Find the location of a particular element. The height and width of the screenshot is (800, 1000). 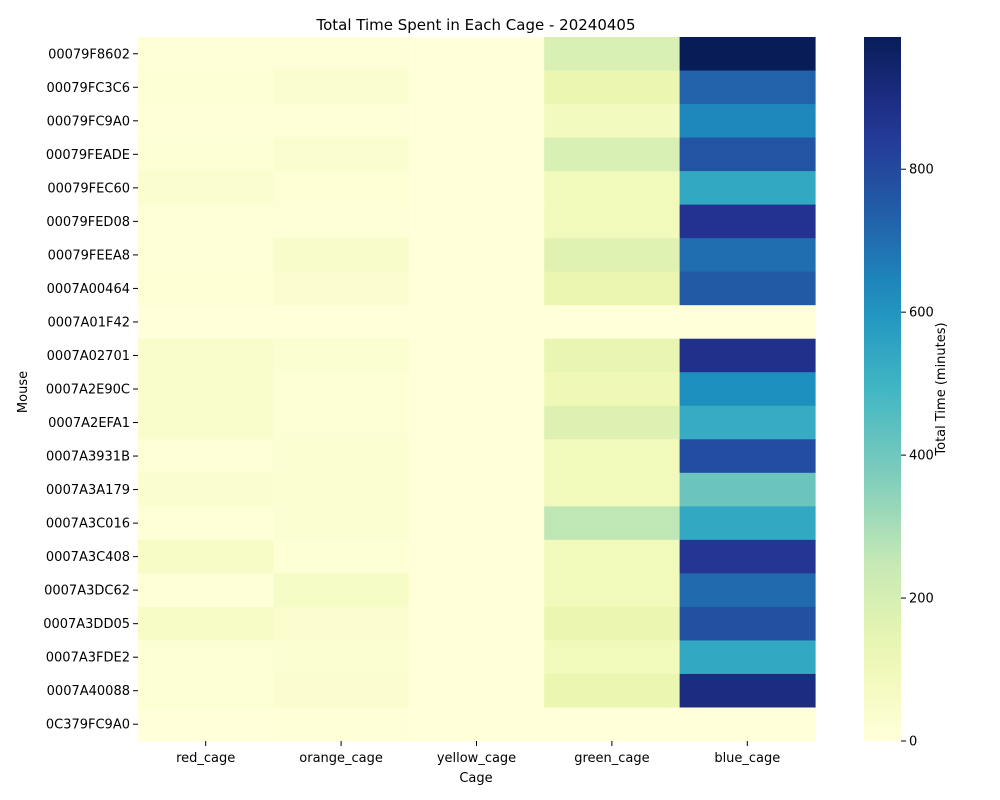

y-axis-label: Mouse is located at coordinates (23, 392).